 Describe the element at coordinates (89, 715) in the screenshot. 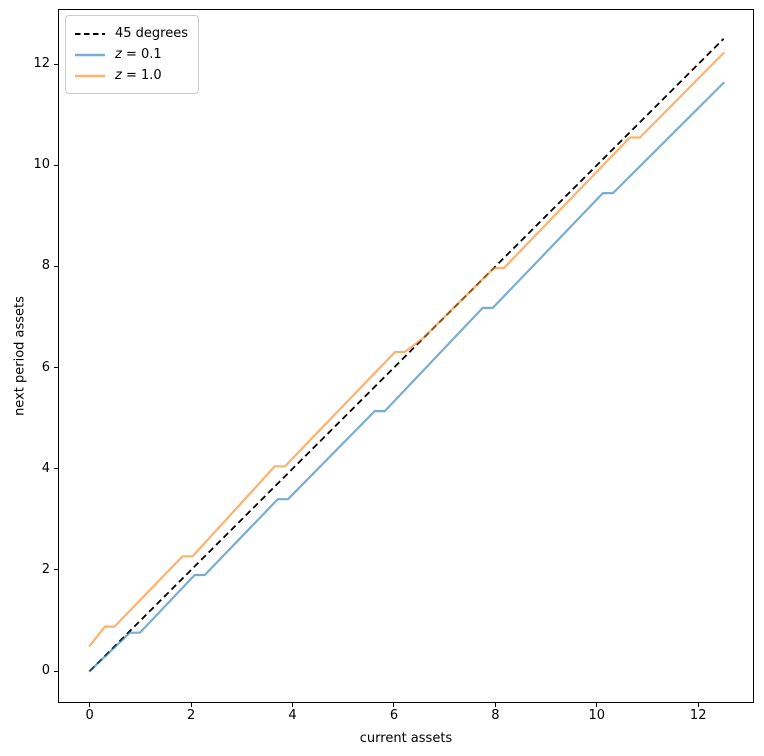

I see `x-tick-label: 0` at that location.